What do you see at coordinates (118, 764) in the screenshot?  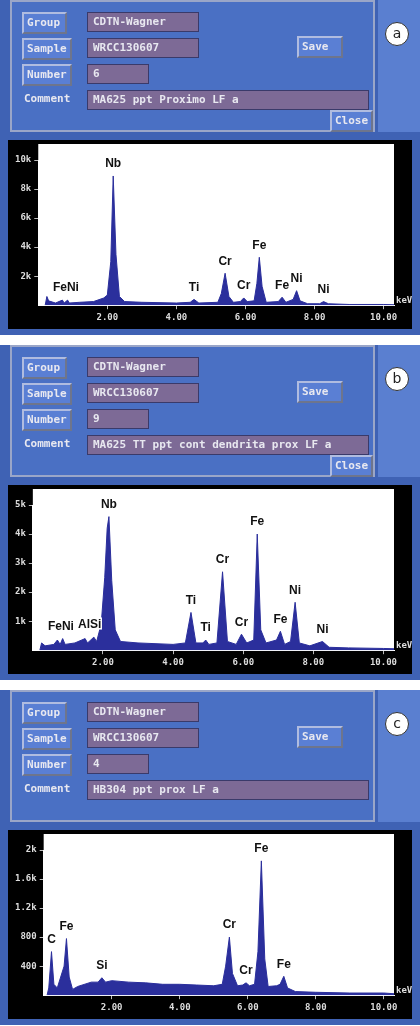 I see `text: 4` at bounding box center [118, 764].